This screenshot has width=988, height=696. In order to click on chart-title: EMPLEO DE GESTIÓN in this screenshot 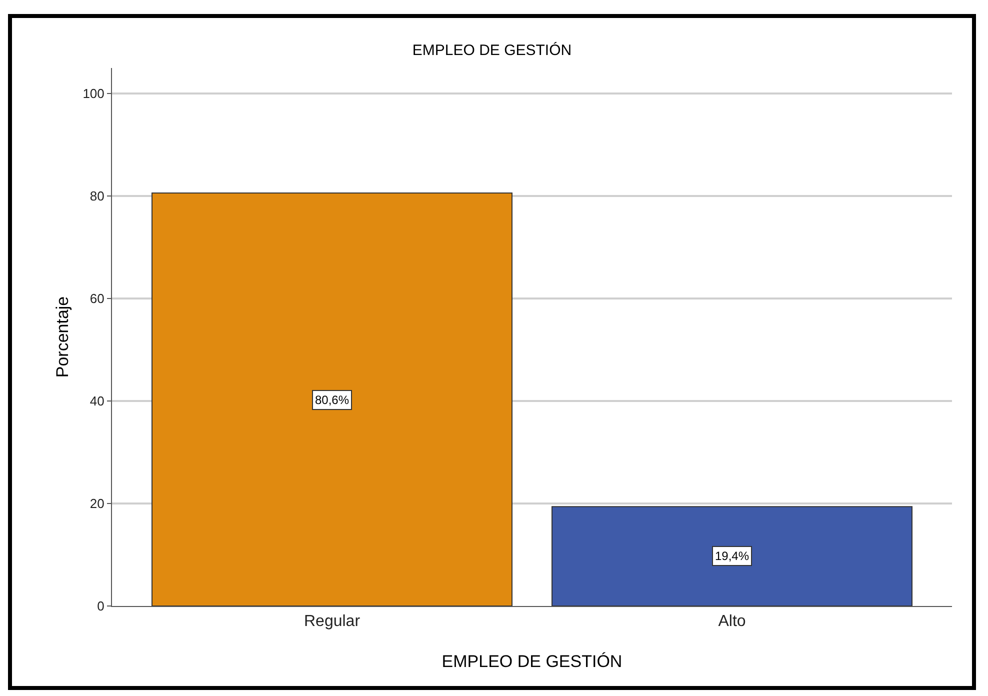, I will do `click(492, 50)`.